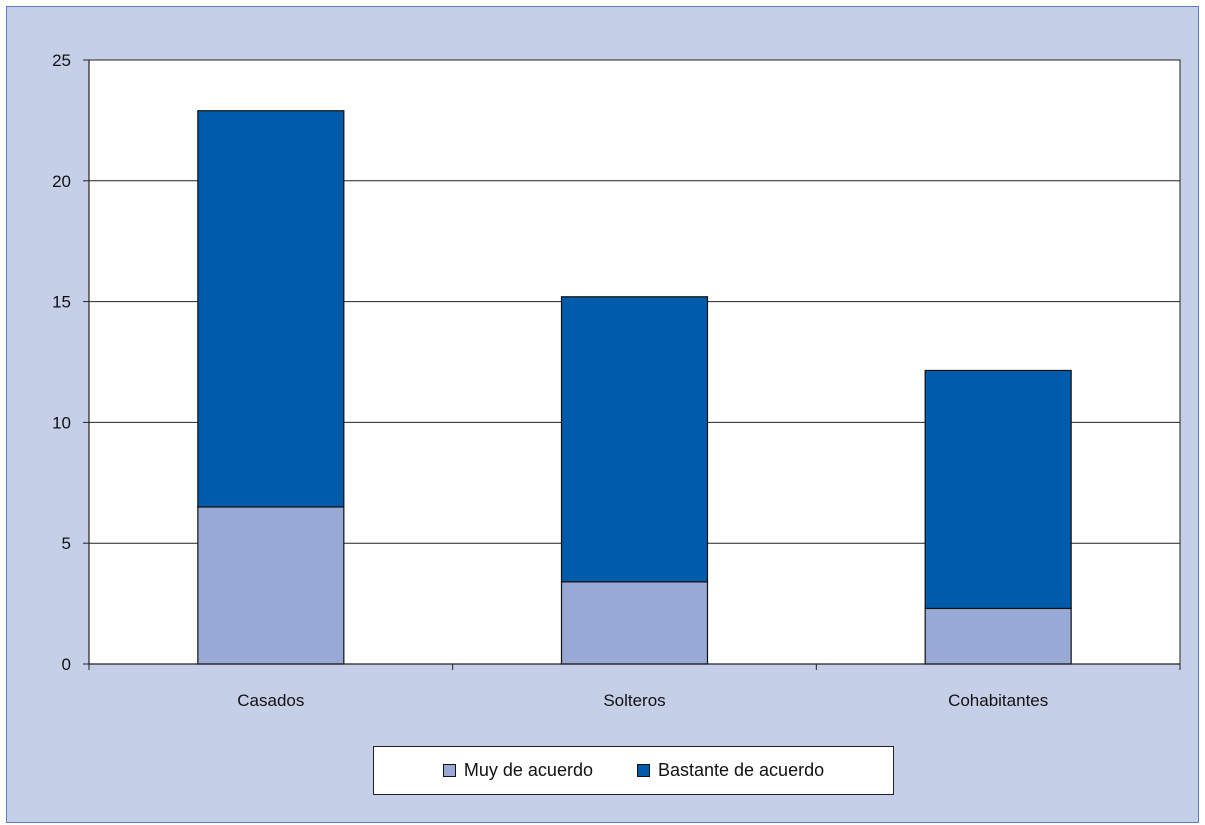 This screenshot has height=825, width=1205. What do you see at coordinates (634, 700) in the screenshot?
I see `x-tick-label: Solteros` at bounding box center [634, 700].